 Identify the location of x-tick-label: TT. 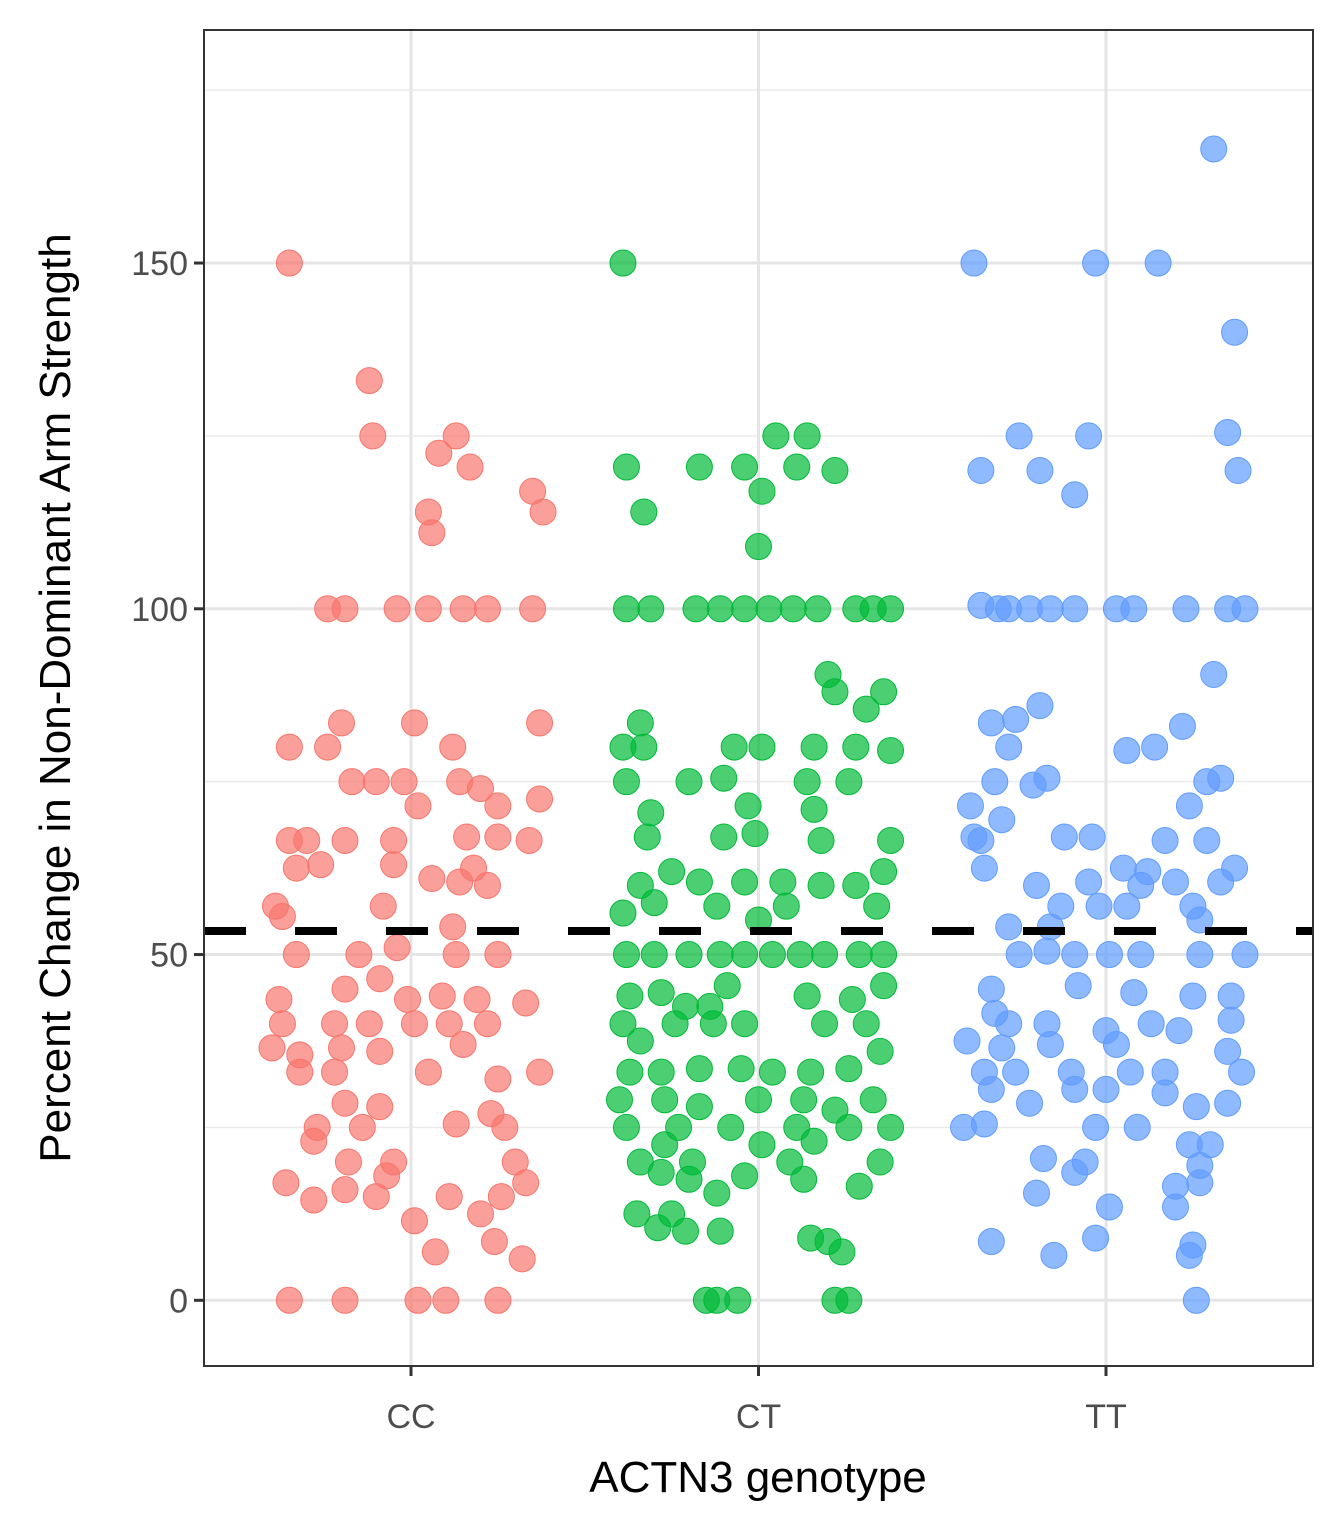
(1106, 1417).